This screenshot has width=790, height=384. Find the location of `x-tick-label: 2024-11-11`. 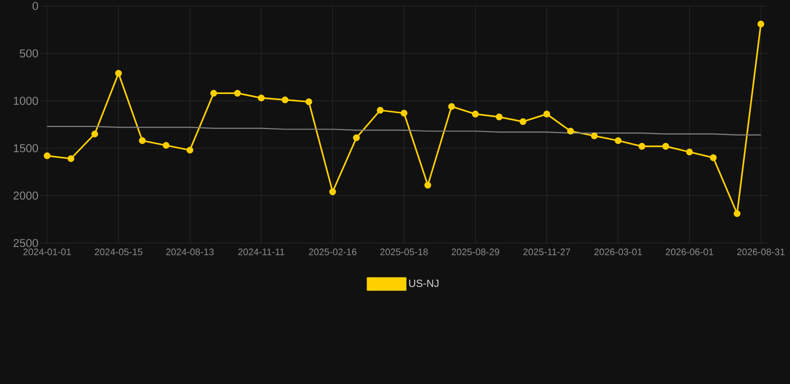

x-tick-label: 2024-11-11 is located at coordinates (261, 252).